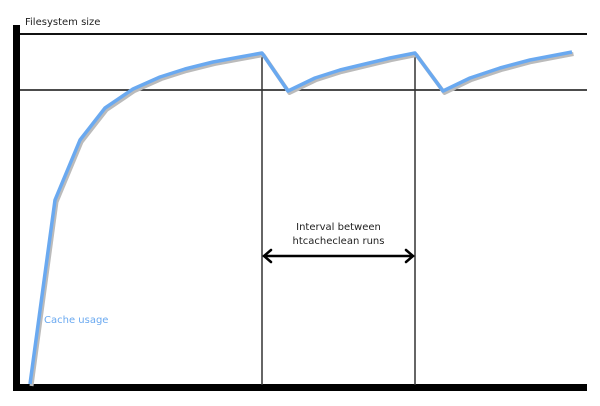 The height and width of the screenshot is (406, 600). Describe the element at coordinates (300, 387) in the screenshot. I see `x-axis` at that location.